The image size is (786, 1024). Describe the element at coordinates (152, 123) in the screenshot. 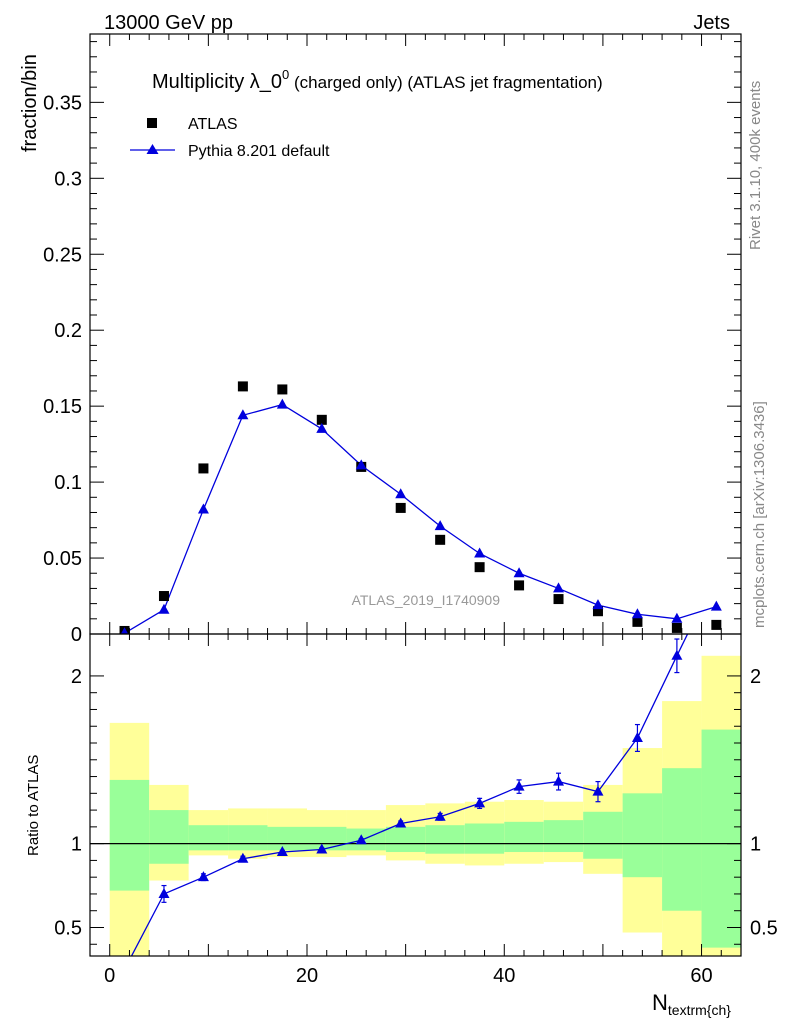

I see `legend-marker-atlas` at that location.